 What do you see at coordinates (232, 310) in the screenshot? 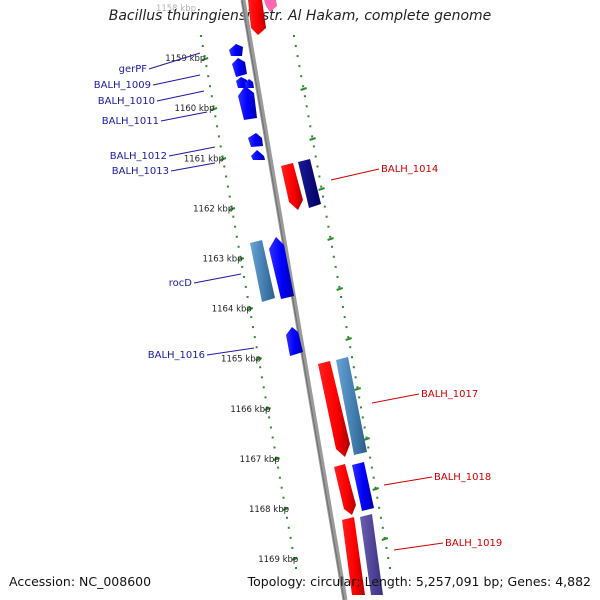
I see `tick-label: 1164 kbp` at bounding box center [232, 310].